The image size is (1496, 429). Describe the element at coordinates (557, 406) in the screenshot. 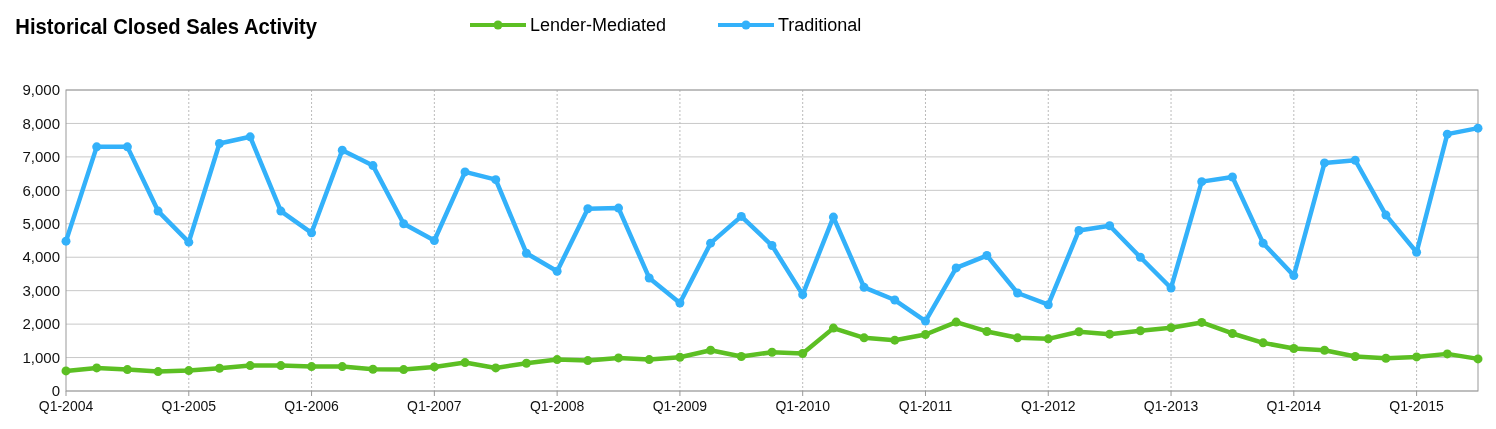

I see `x-tick-label: Q1-2008` at that location.